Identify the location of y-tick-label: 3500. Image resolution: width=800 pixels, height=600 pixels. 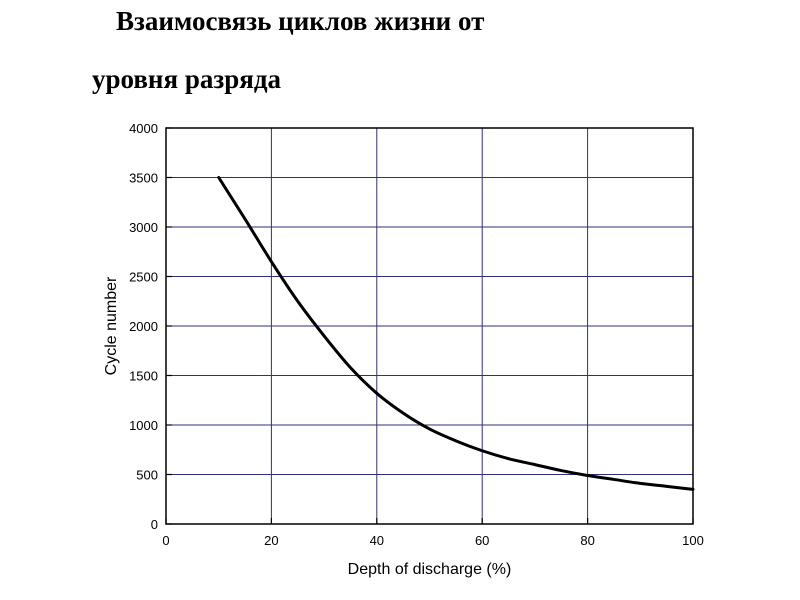
(143, 178).